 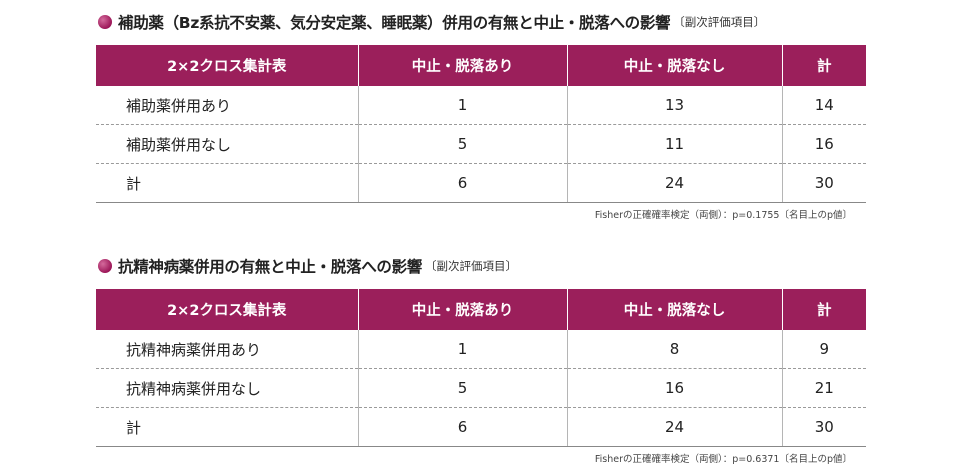 I want to click on section-title: 抗精神病薬併用の有無と中止・脱落への影響, so click(x=270, y=267).